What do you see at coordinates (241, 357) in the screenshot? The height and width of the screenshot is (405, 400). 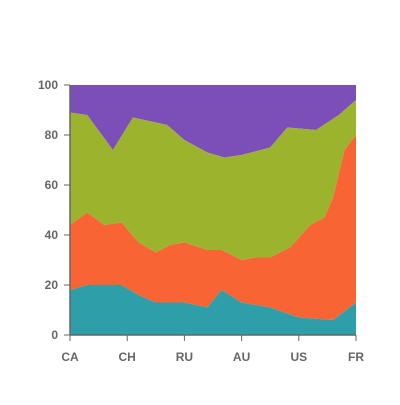 I see `x-tick-label: AU` at bounding box center [241, 357].